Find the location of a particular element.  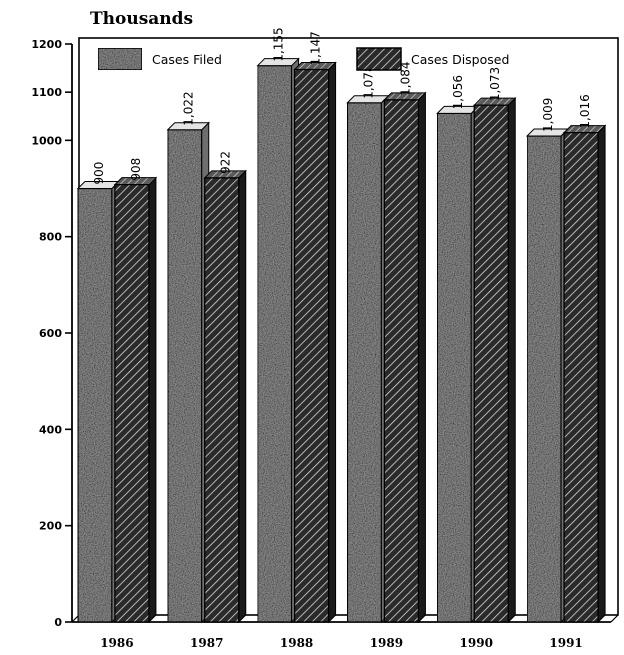

floor-edge is located at coordinates (614, 618).